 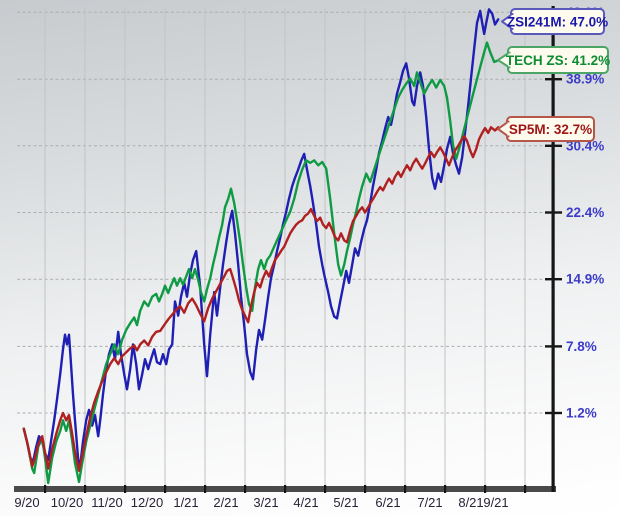 I want to click on callout-zsi241m: ZSI241M: 47.0%, so click(x=554, y=21).